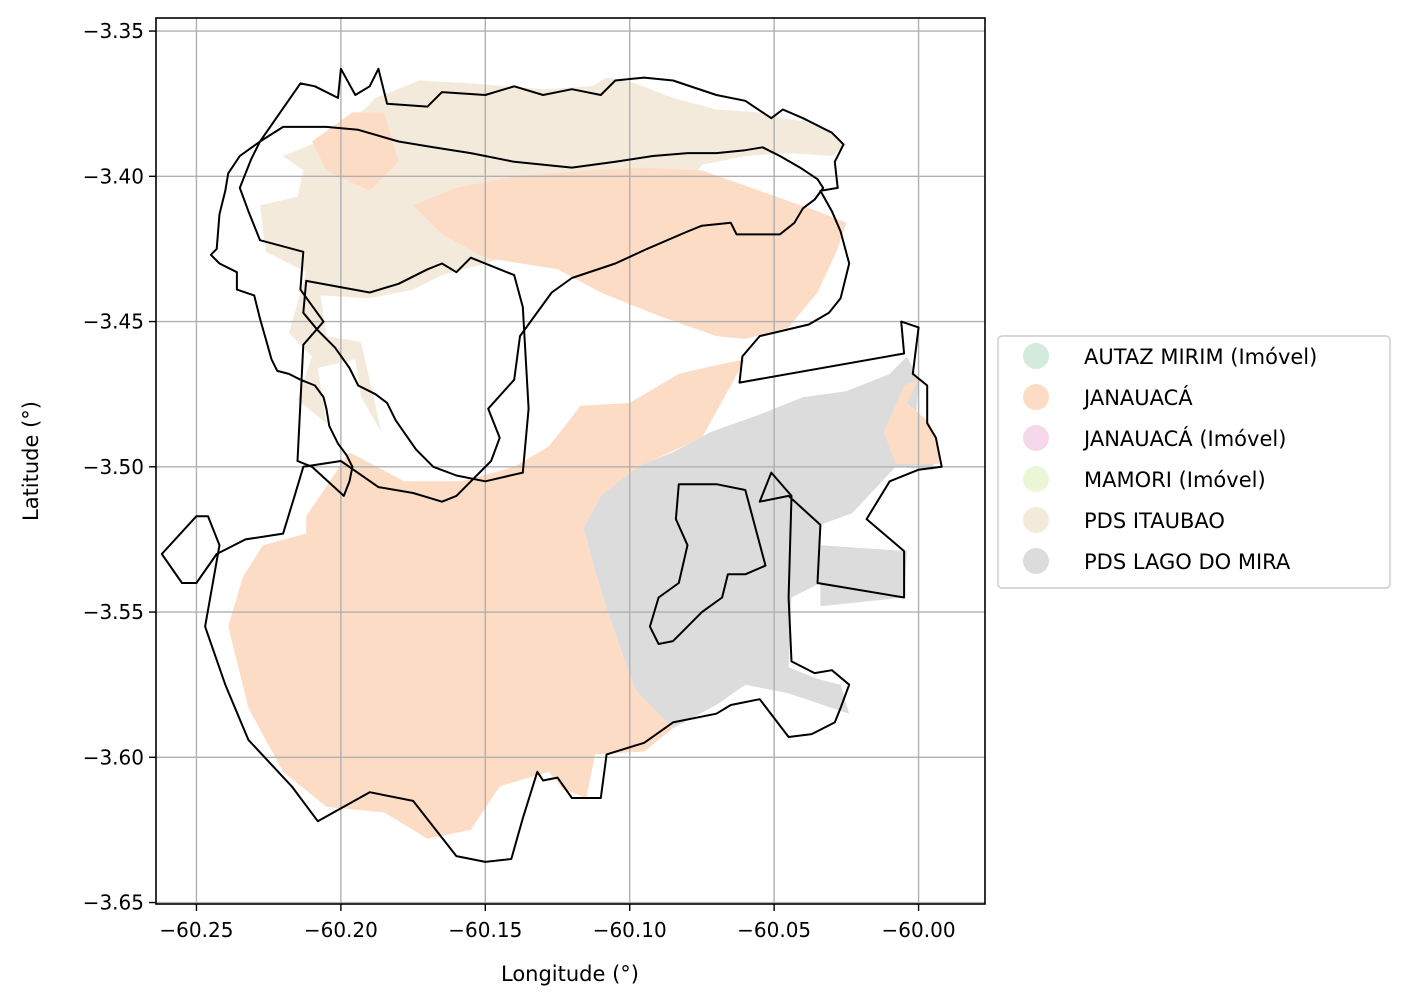 This screenshot has width=1410, height=1006. I want to click on boundary-hole-east, so click(707, 564).